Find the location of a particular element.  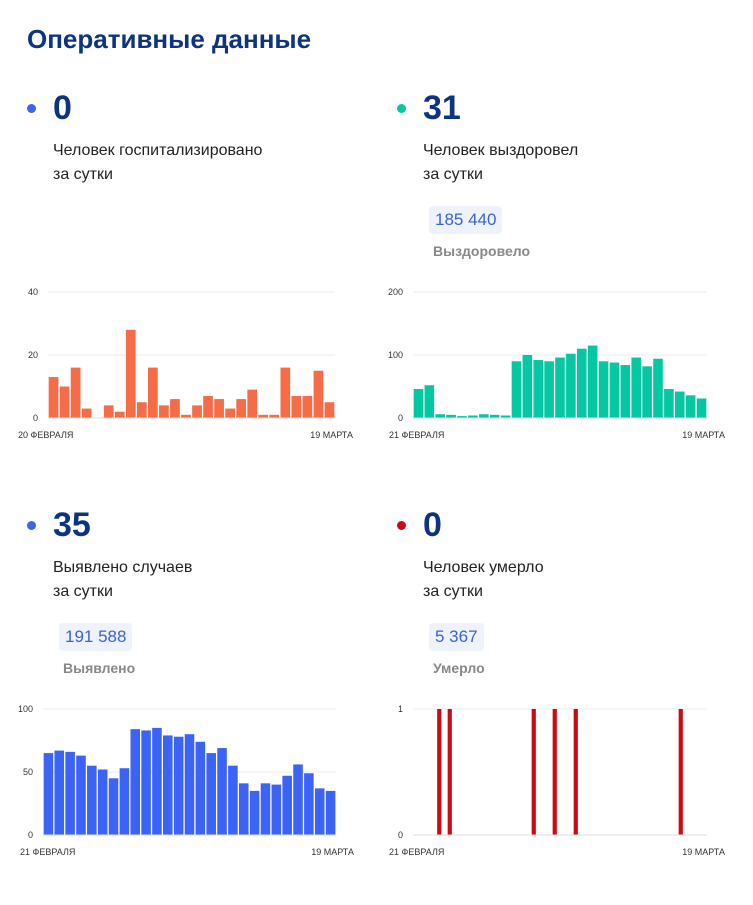

cases-total-label: Выявлено is located at coordinates (99, 668).